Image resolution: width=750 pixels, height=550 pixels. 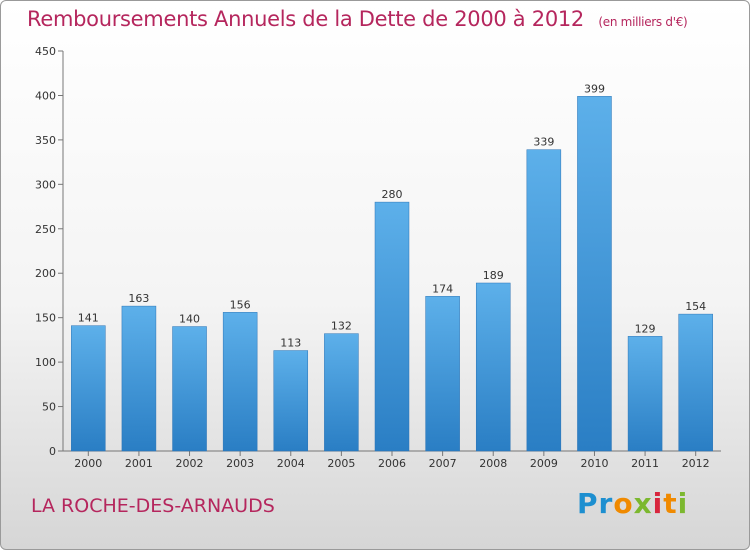 I want to click on y-tick-label: 0, so click(x=52, y=451).